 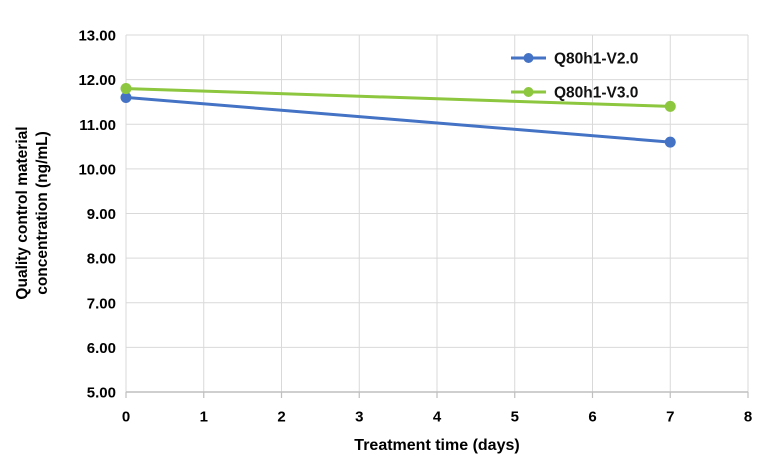 What do you see at coordinates (42, 213) in the screenshot?
I see `y-axis-title-line2: concentration (ng/mL)` at bounding box center [42, 213].